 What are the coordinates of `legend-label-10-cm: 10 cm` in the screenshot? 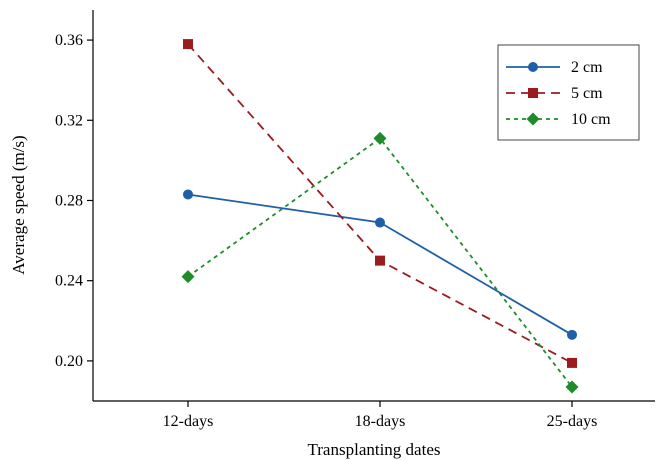 It's located at (591, 119).